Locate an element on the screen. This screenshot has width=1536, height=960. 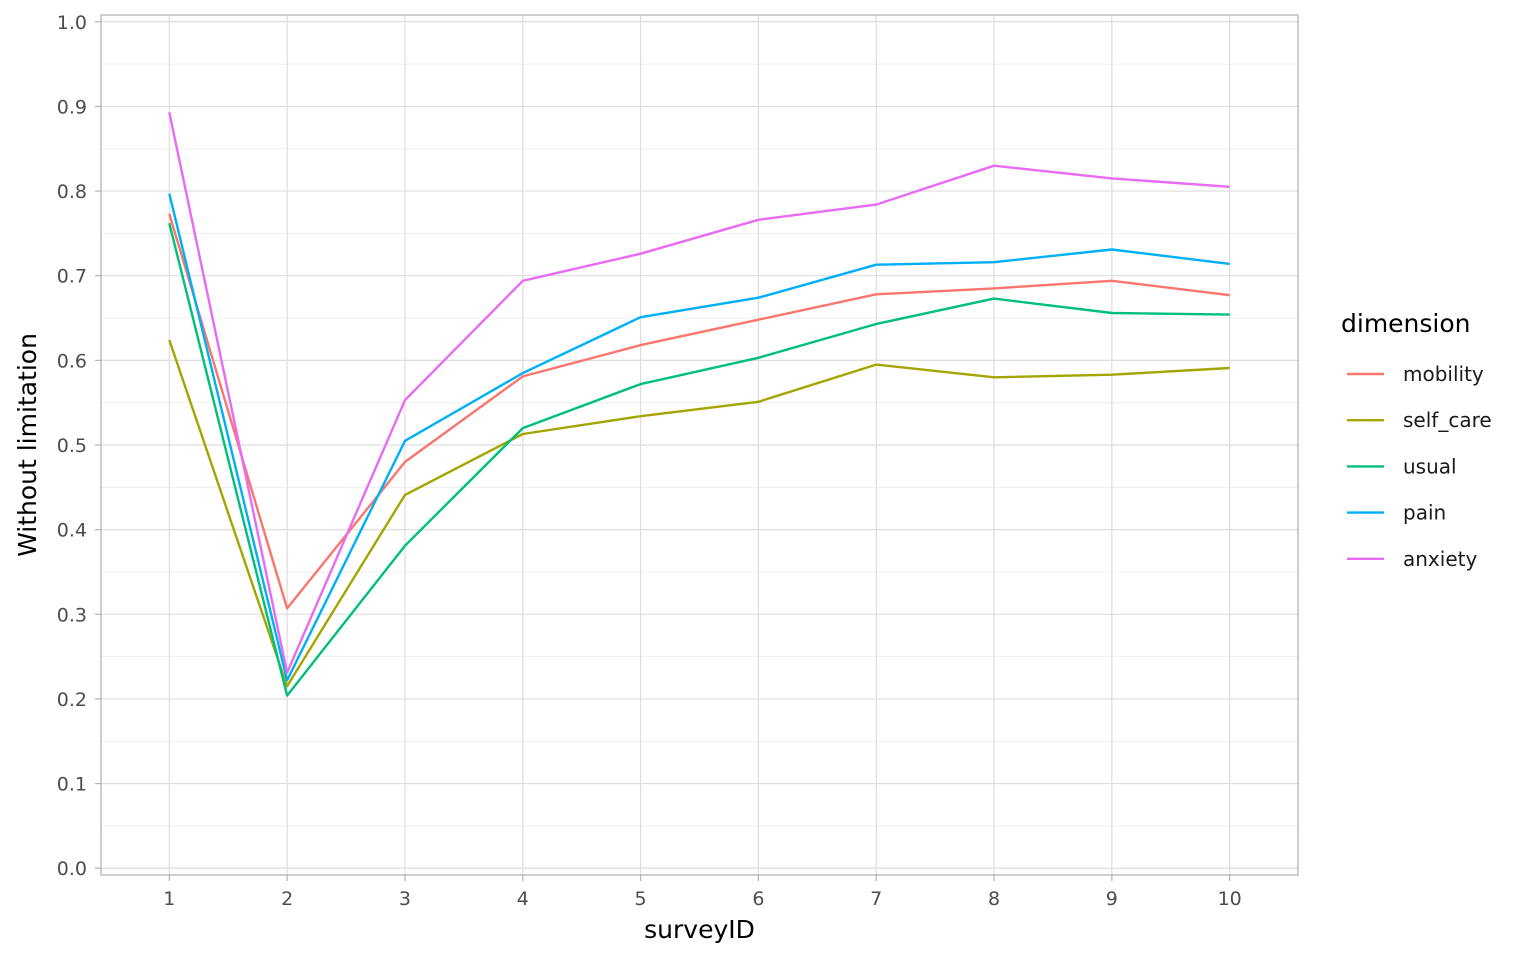
legend-label-pain: pain is located at coordinates (1424, 513).